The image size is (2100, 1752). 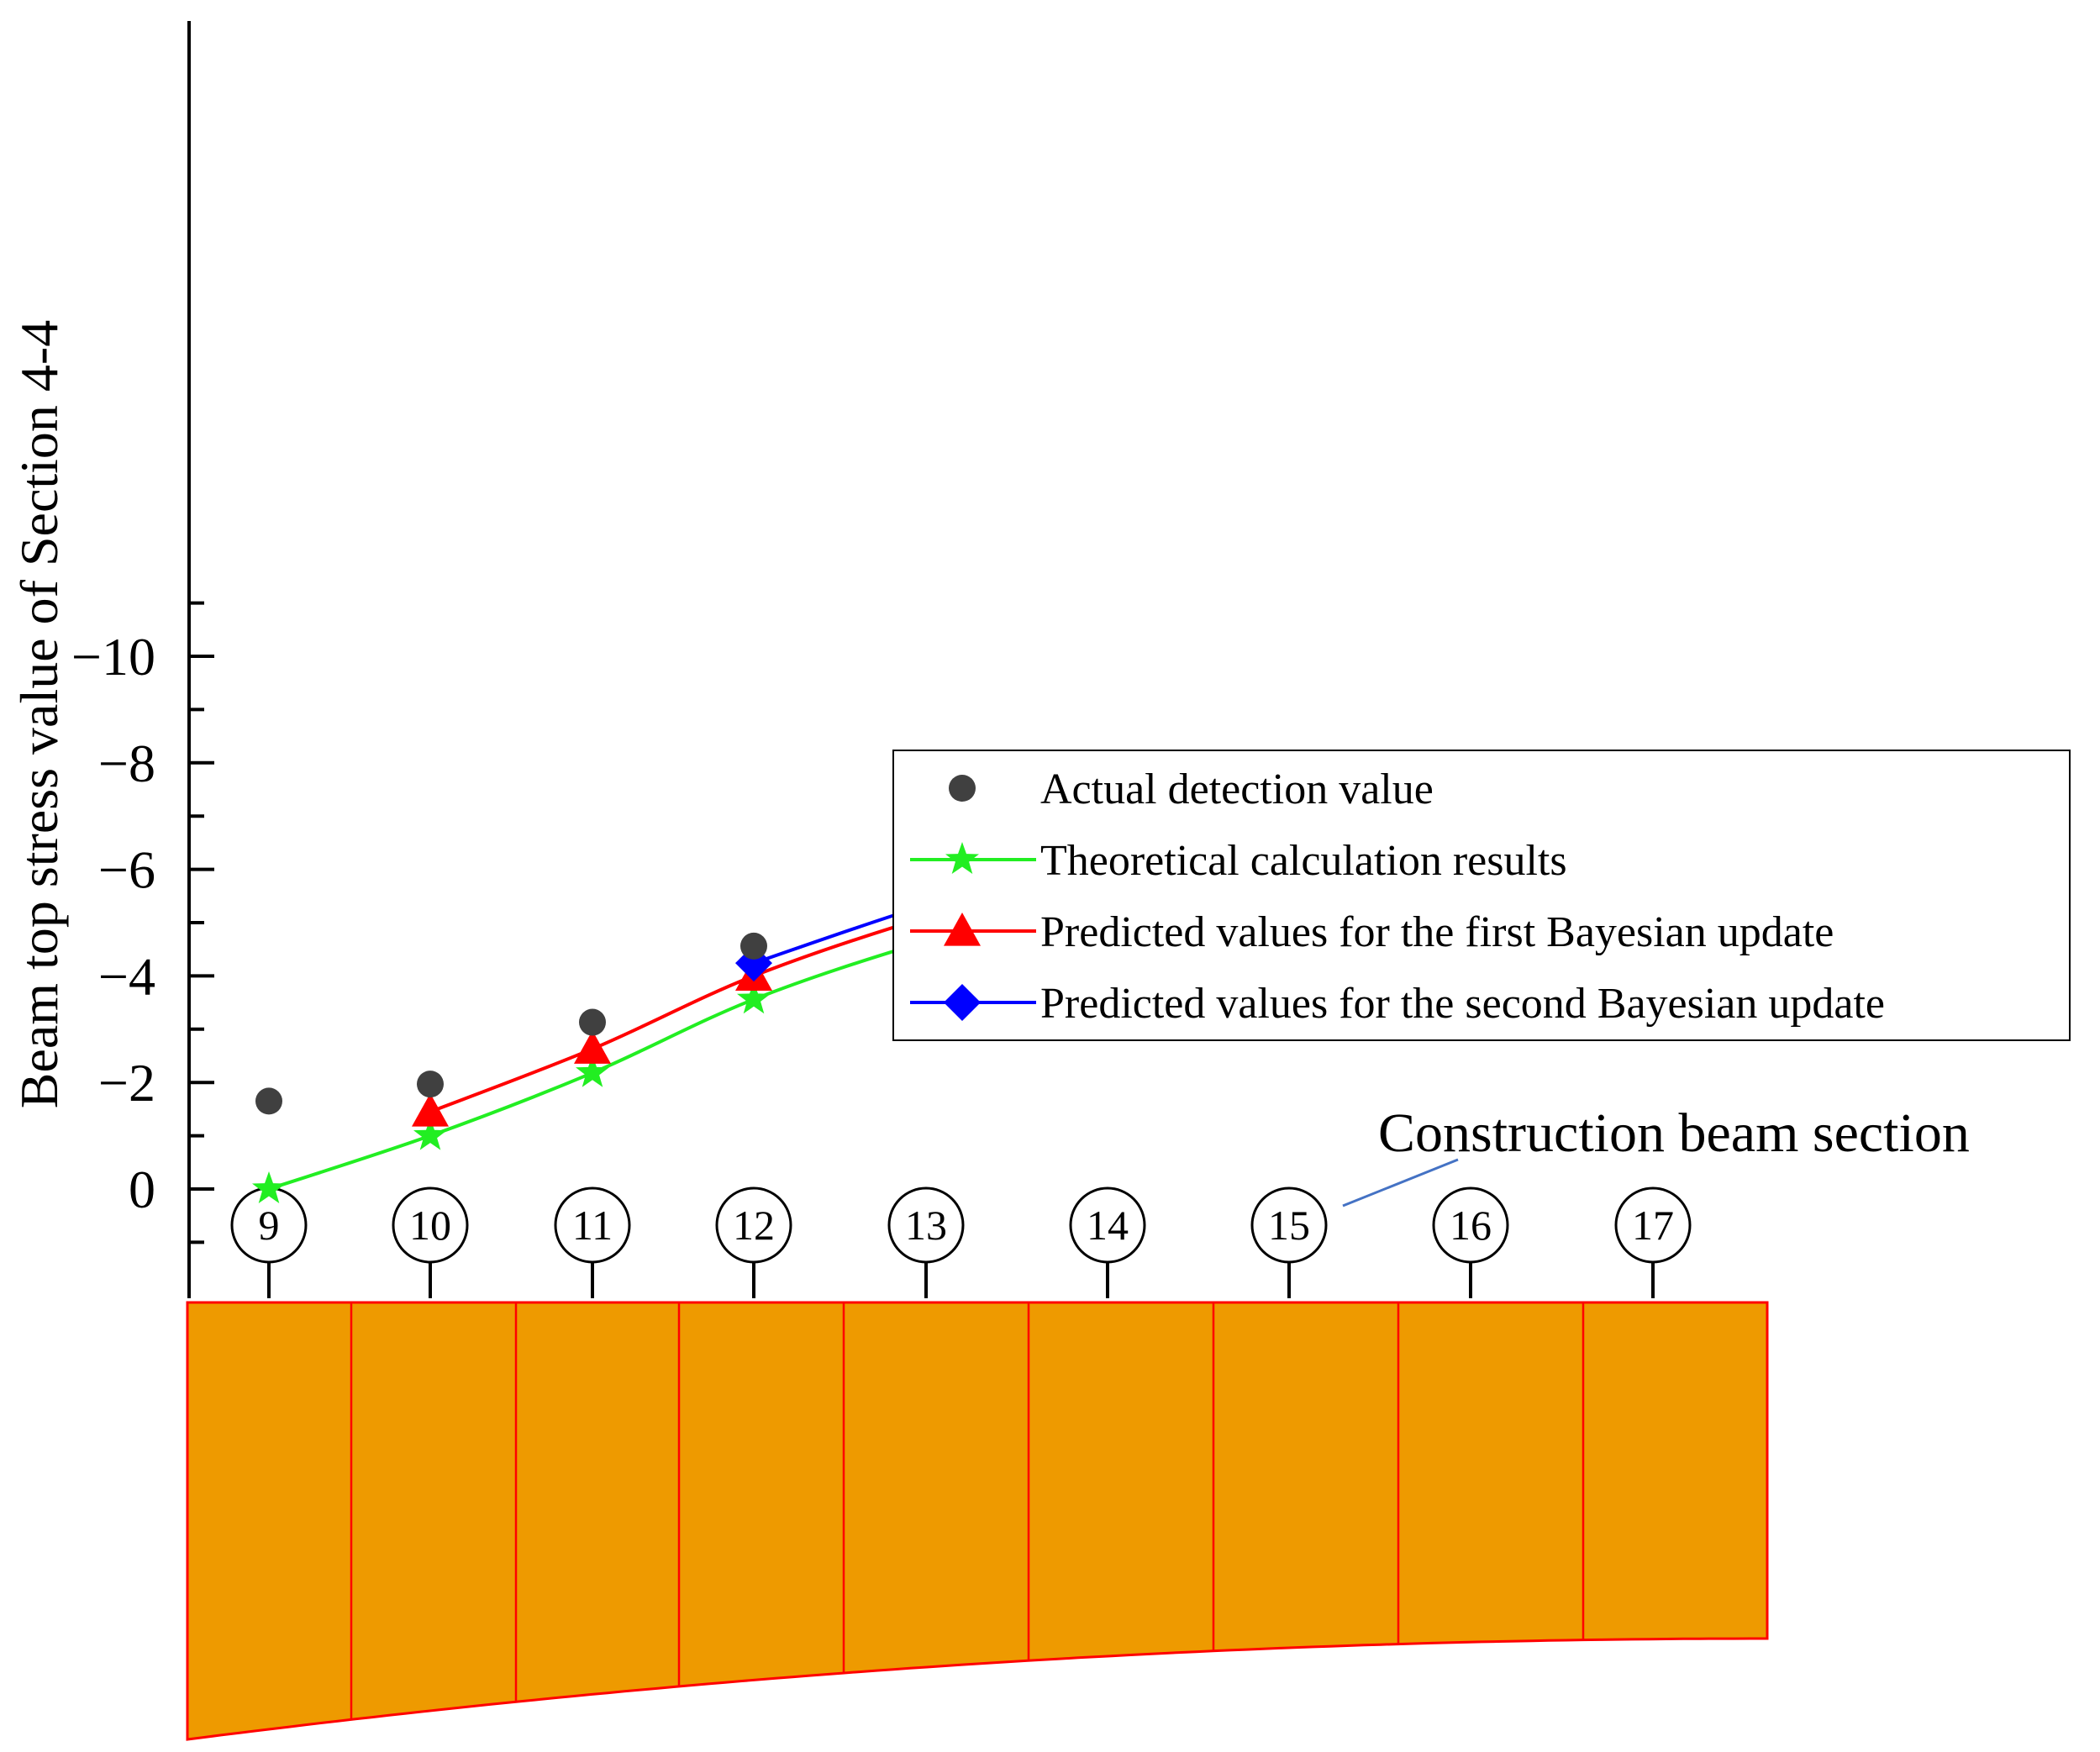 I want to click on section-label: 17, so click(x=1653, y=1225).